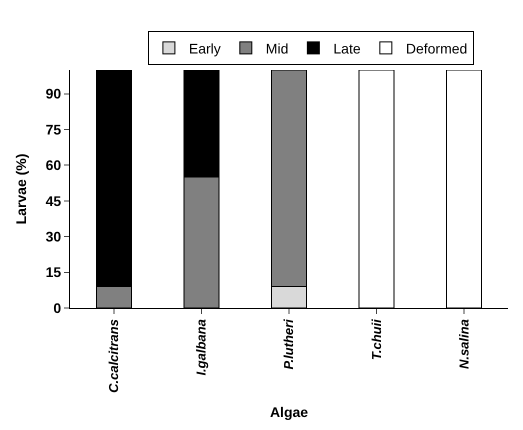  Describe the element at coordinates (54, 272) in the screenshot. I see `y-tick-label: 15` at that location.